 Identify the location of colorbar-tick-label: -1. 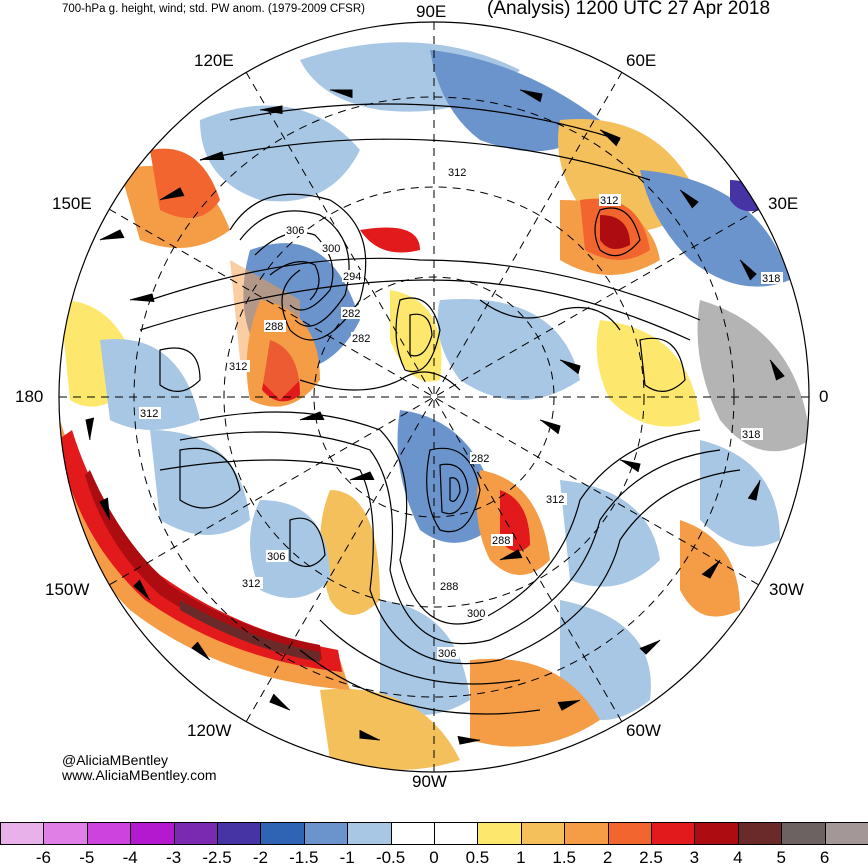
(347, 857).